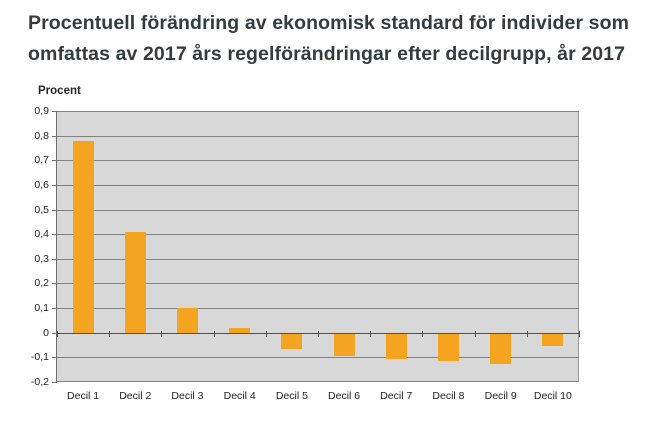 Image resolution: width=671 pixels, height=431 pixels. I want to click on y-tick-label: 0,9, so click(41, 111).